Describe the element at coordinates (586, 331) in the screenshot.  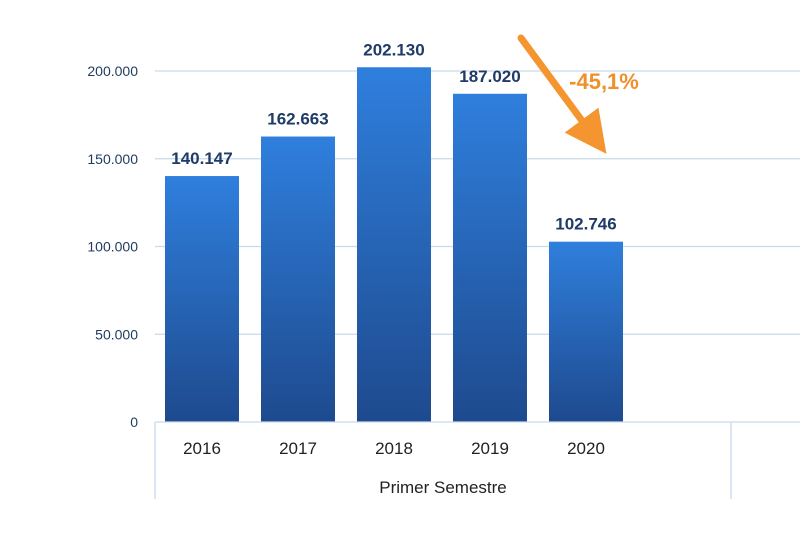
I see `bar-2020` at that location.